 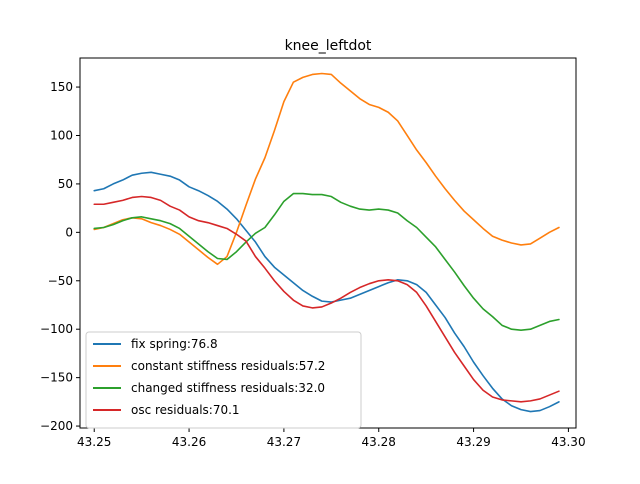 What do you see at coordinates (228, 366) in the screenshot?
I see `legend-label: constant stiffness residuals:57.2` at bounding box center [228, 366].